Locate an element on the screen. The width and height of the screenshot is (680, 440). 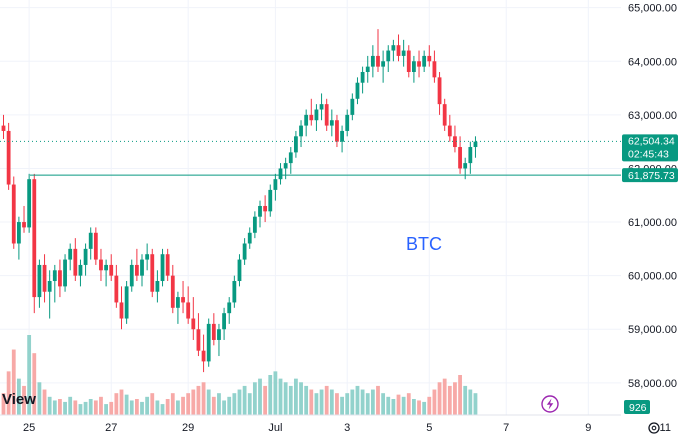
horizontal-line-tag: 61,875.73 is located at coordinates (650, 175).